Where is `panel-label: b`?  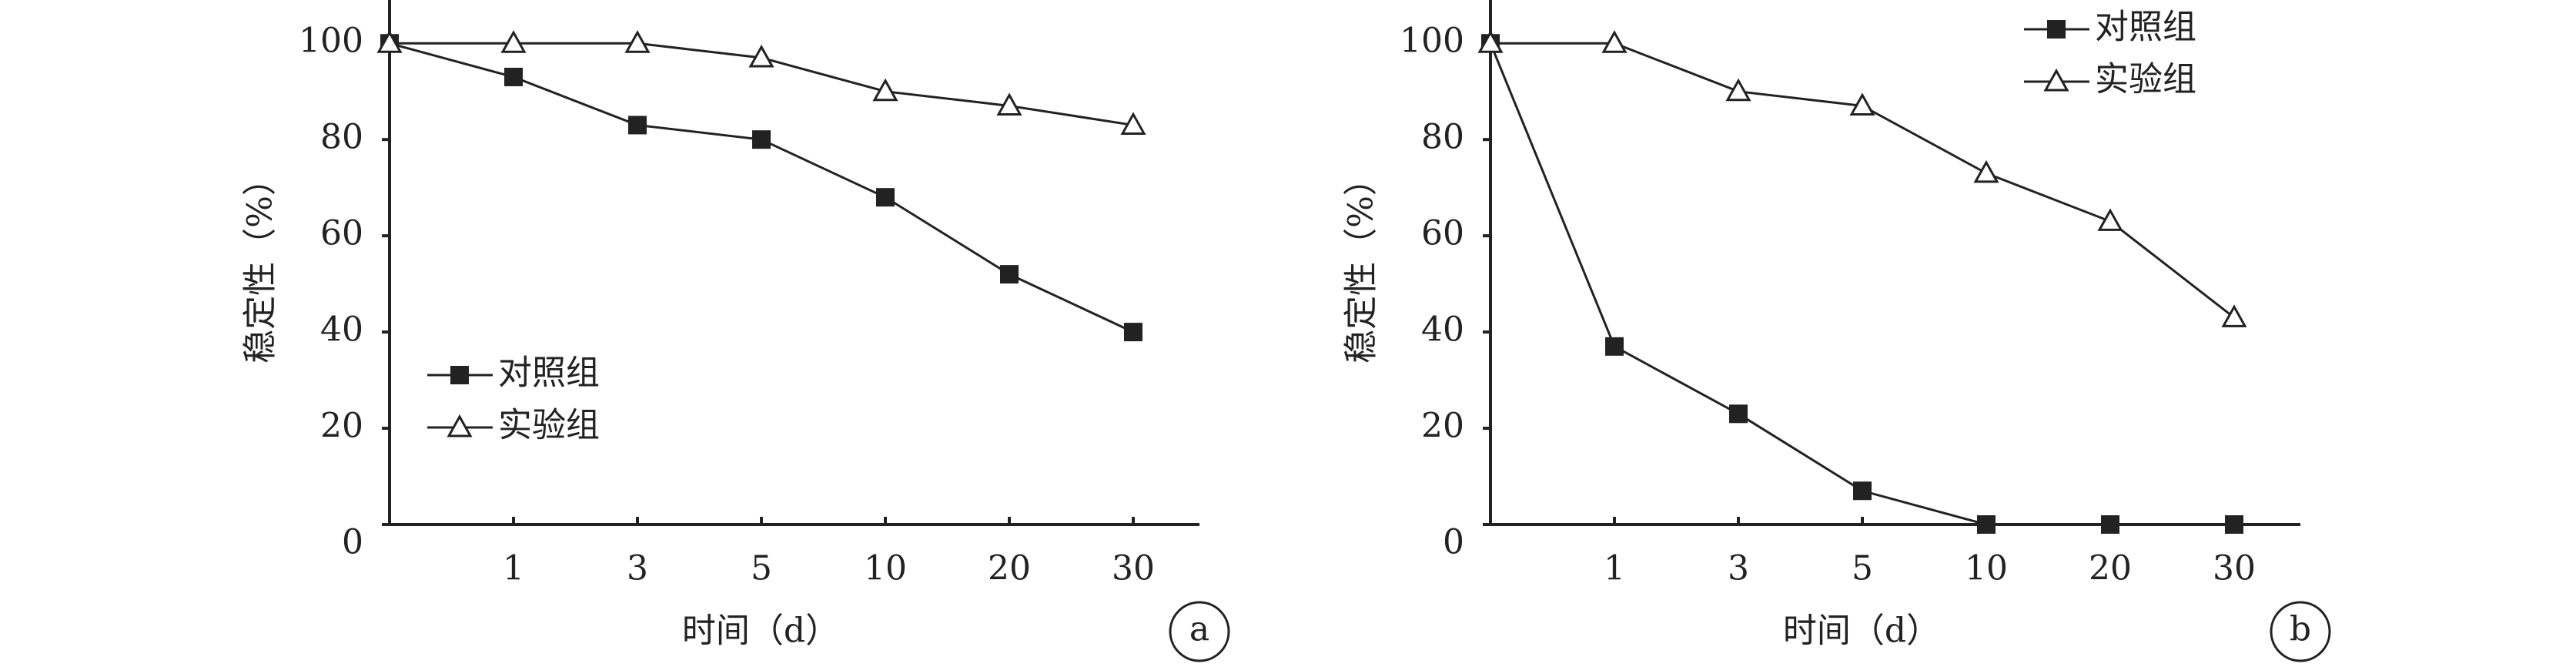 panel-label: b is located at coordinates (2301, 629).